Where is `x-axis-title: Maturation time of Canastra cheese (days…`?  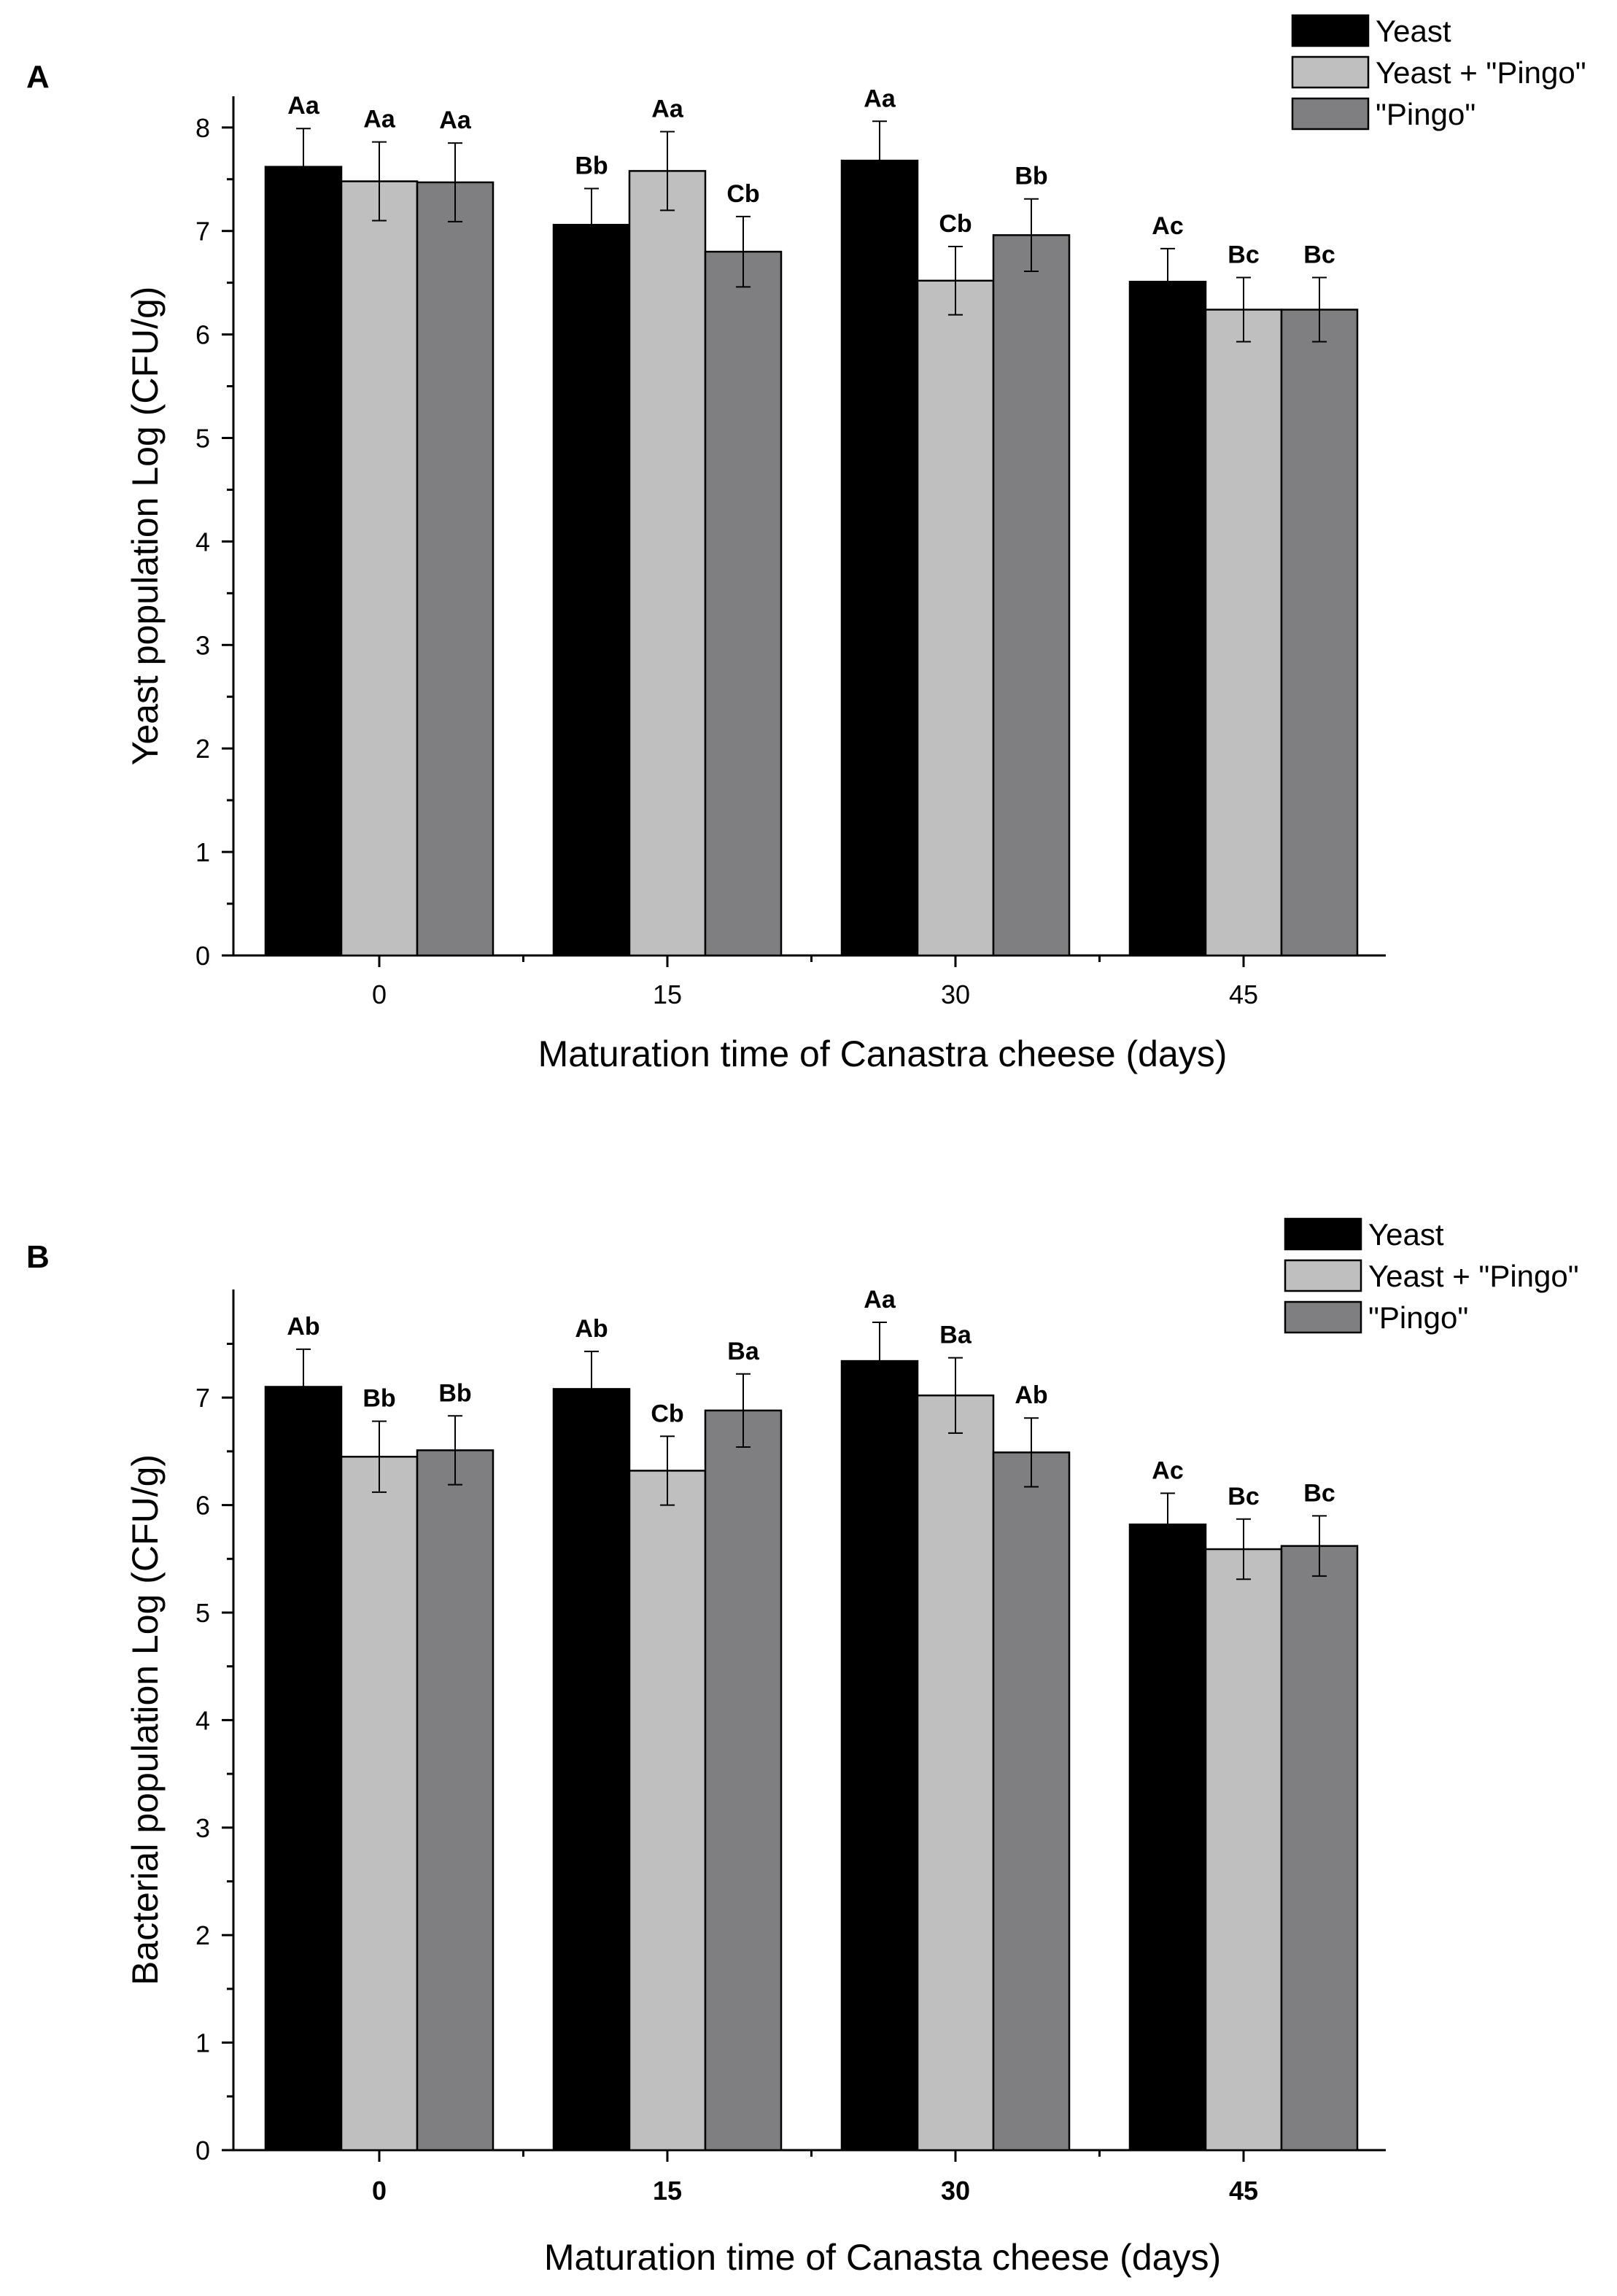 x-axis-title: Maturation time of Canastra cheese (days… is located at coordinates (883, 1053).